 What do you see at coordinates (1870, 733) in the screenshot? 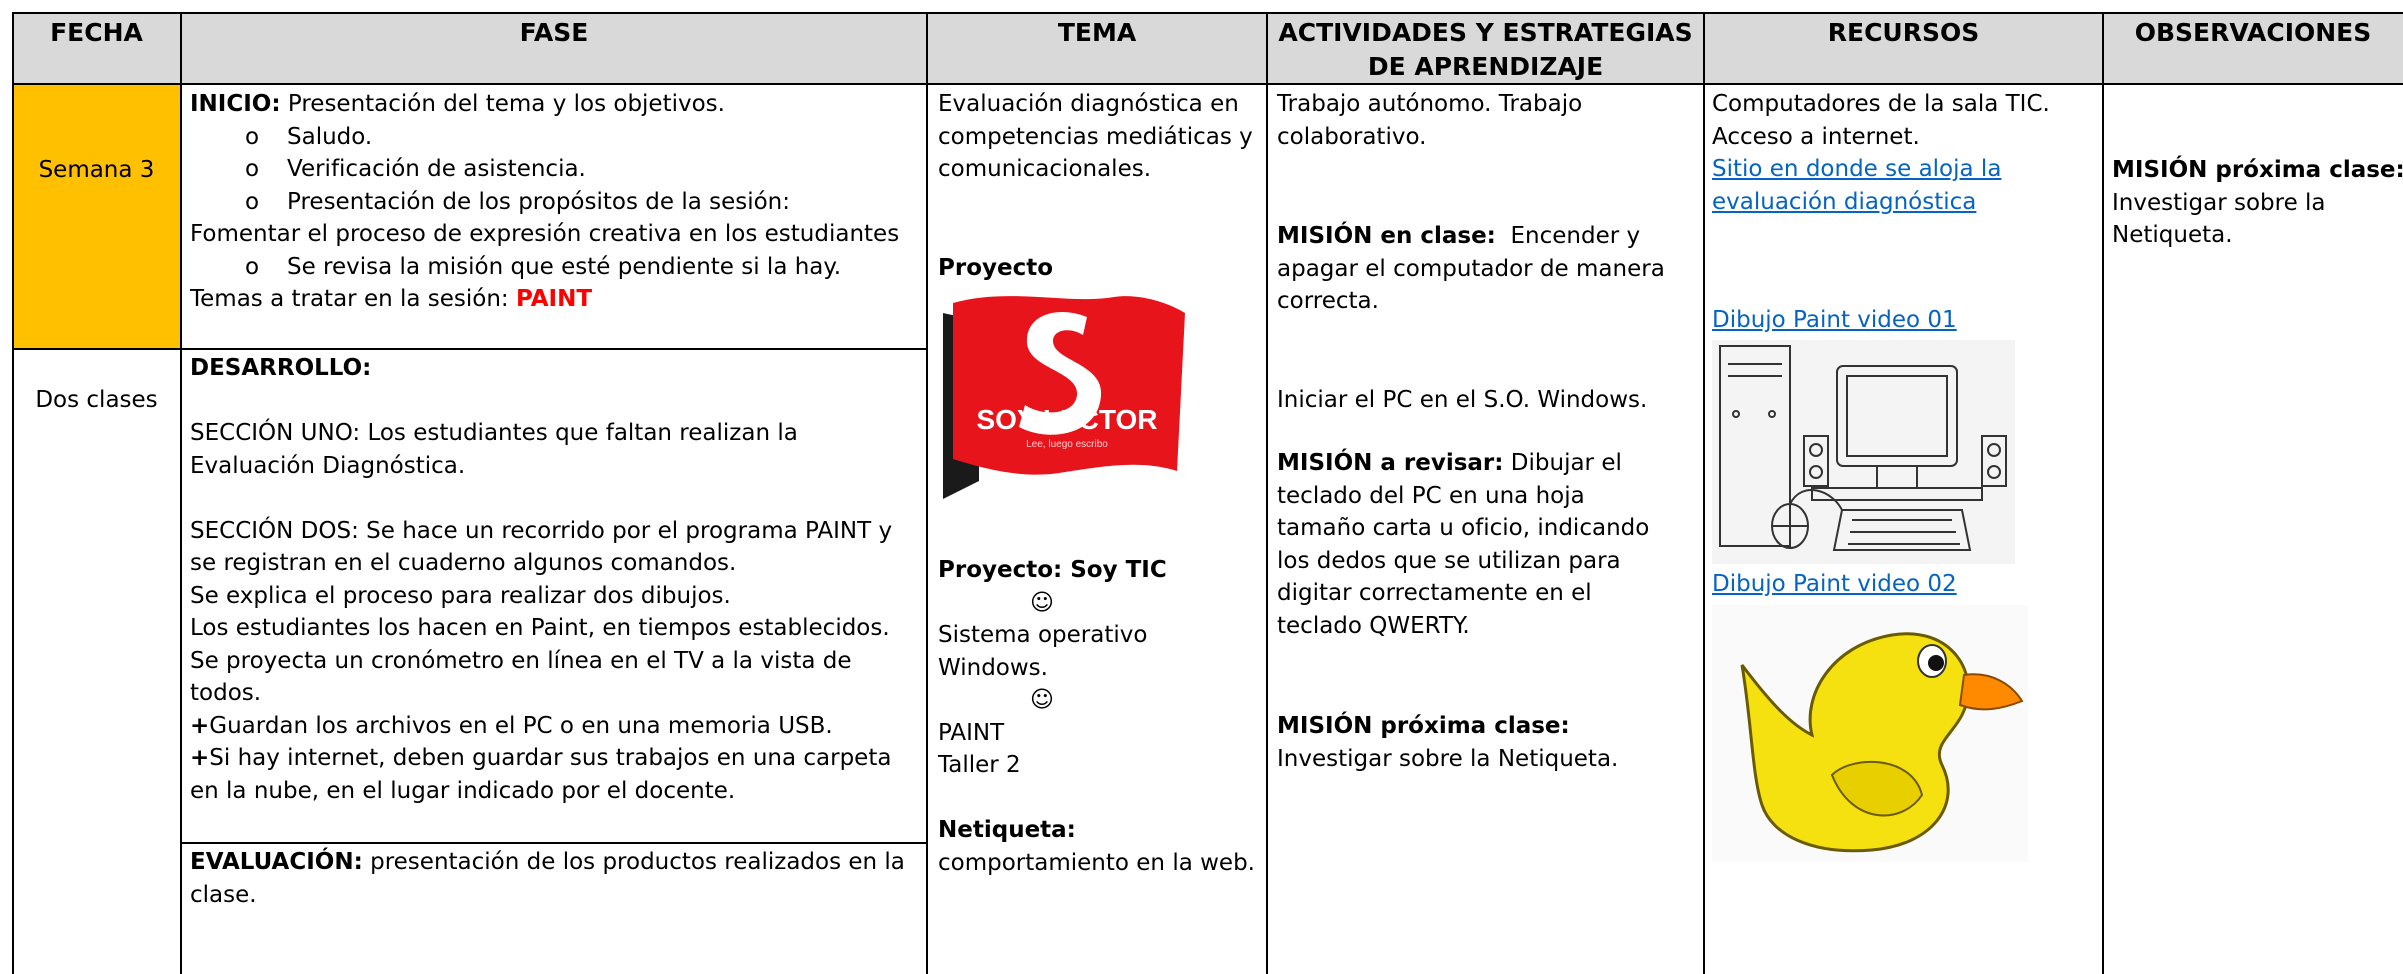
I see `duck-drawing` at bounding box center [1870, 733].